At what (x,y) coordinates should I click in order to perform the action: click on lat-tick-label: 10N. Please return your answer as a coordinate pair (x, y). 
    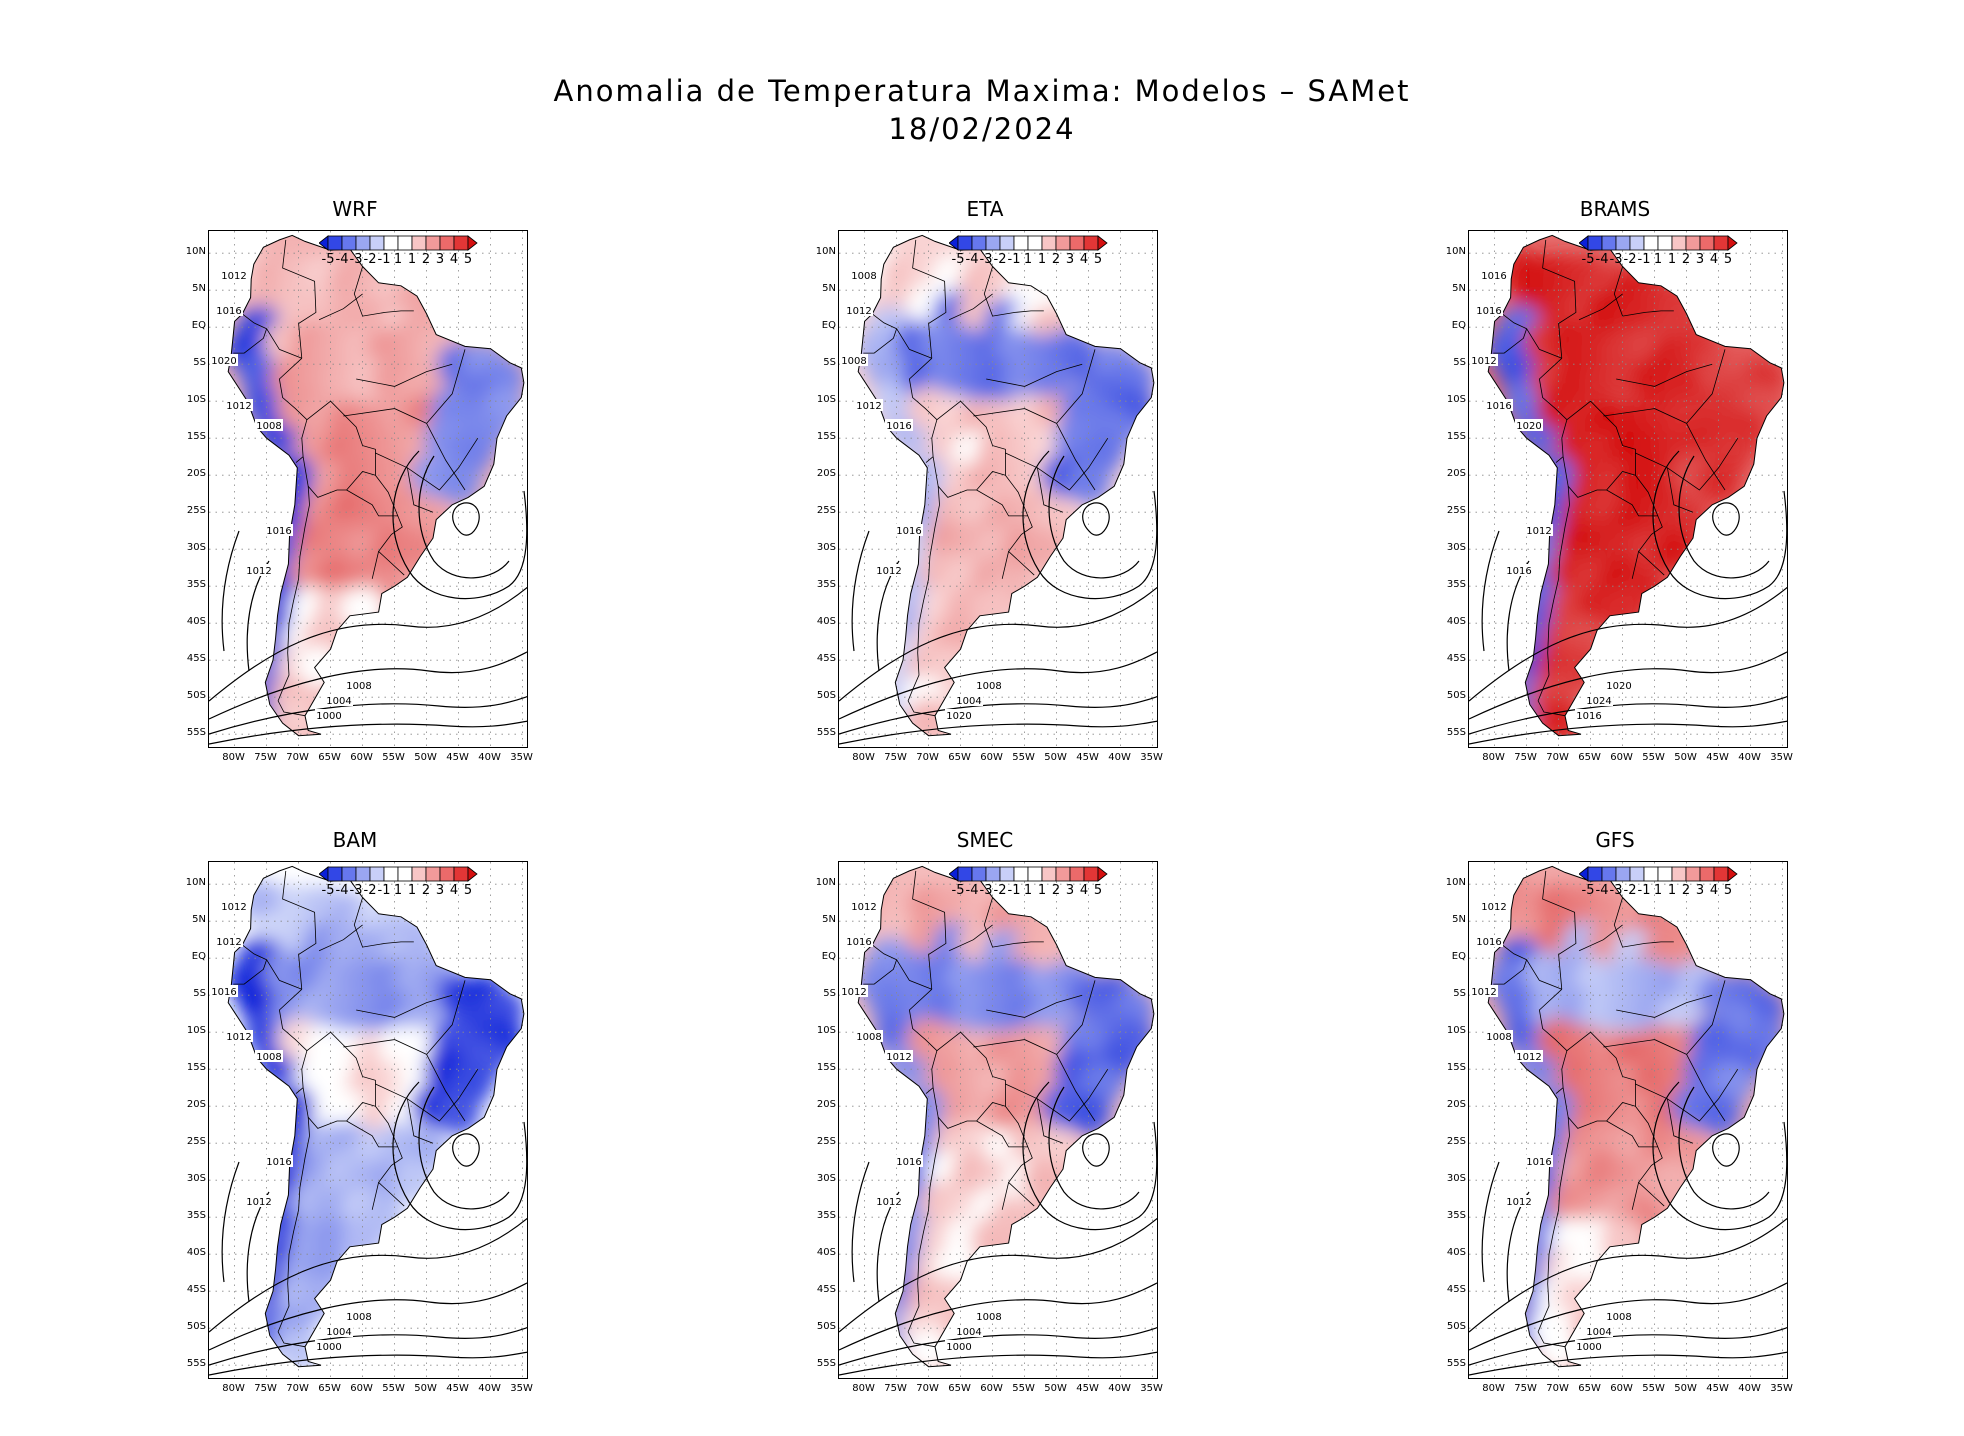
    Looking at the image, I should click on (195, 883).